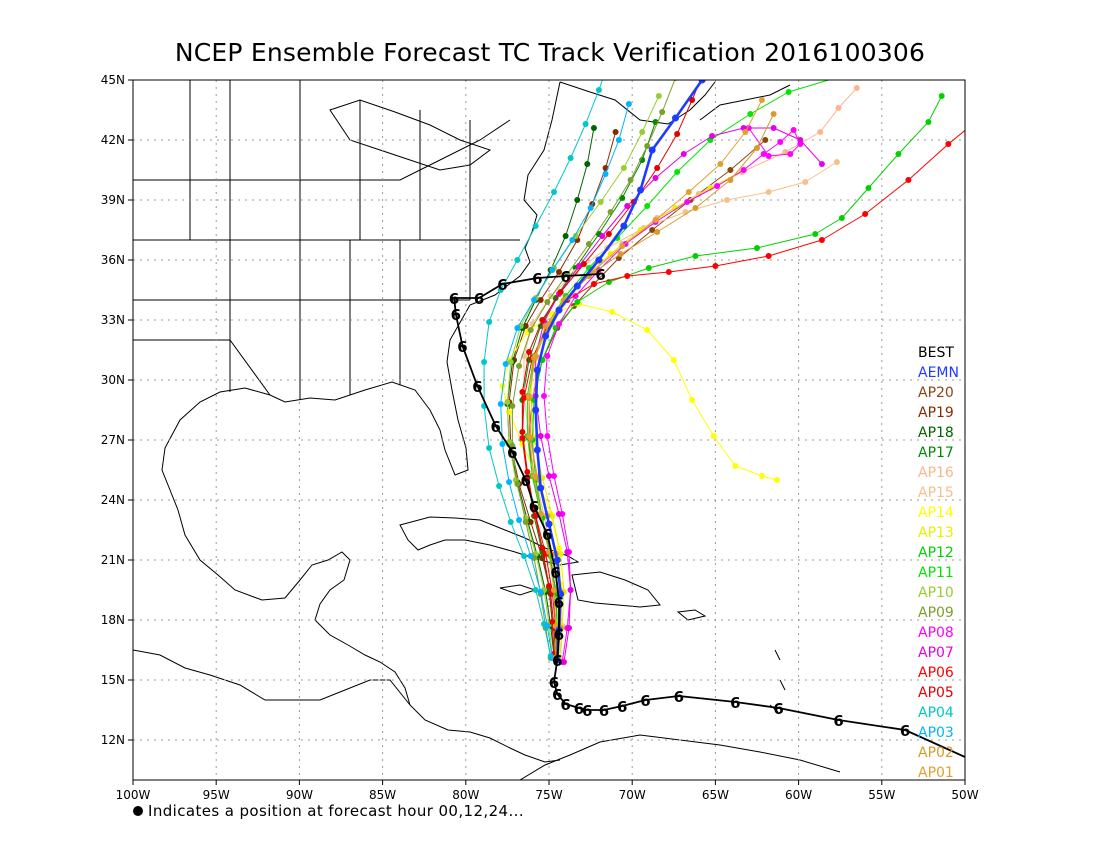 The width and height of the screenshot is (1100, 850). Describe the element at coordinates (113, 140) in the screenshot. I see `y-tick-label: 42N` at that location.